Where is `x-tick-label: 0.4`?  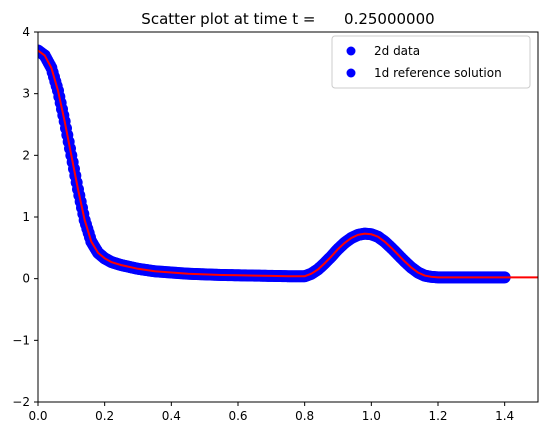 x-tick-label: 0.4 is located at coordinates (171, 416).